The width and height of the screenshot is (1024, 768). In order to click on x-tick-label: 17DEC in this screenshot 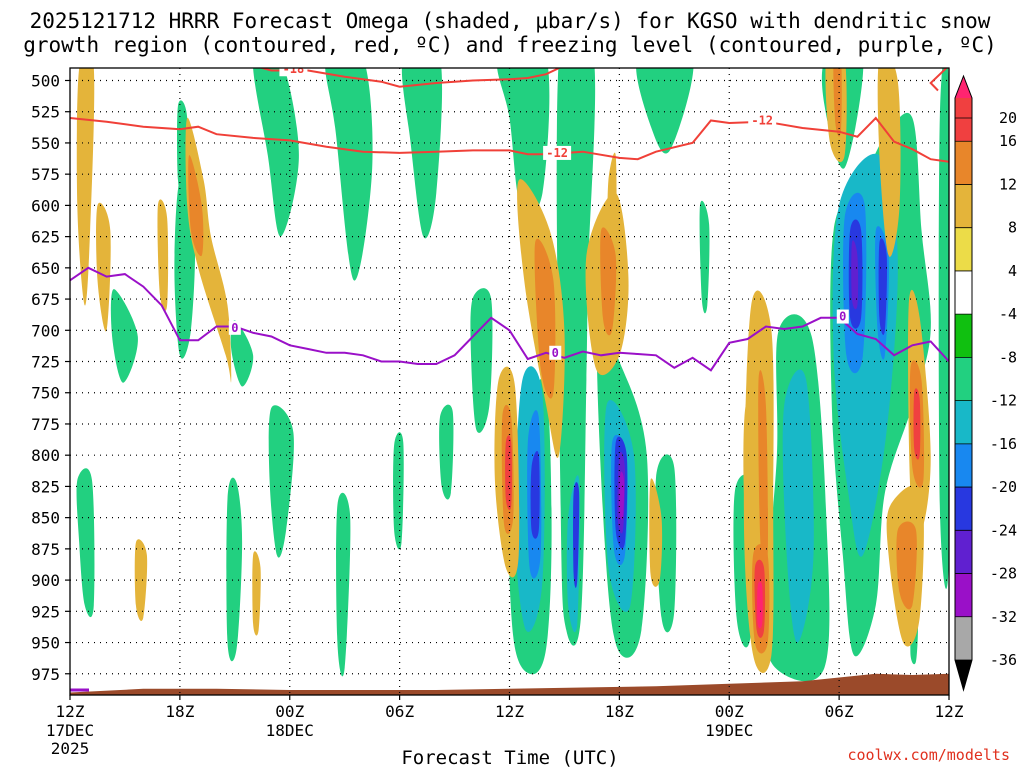, I will do `click(70, 730)`.